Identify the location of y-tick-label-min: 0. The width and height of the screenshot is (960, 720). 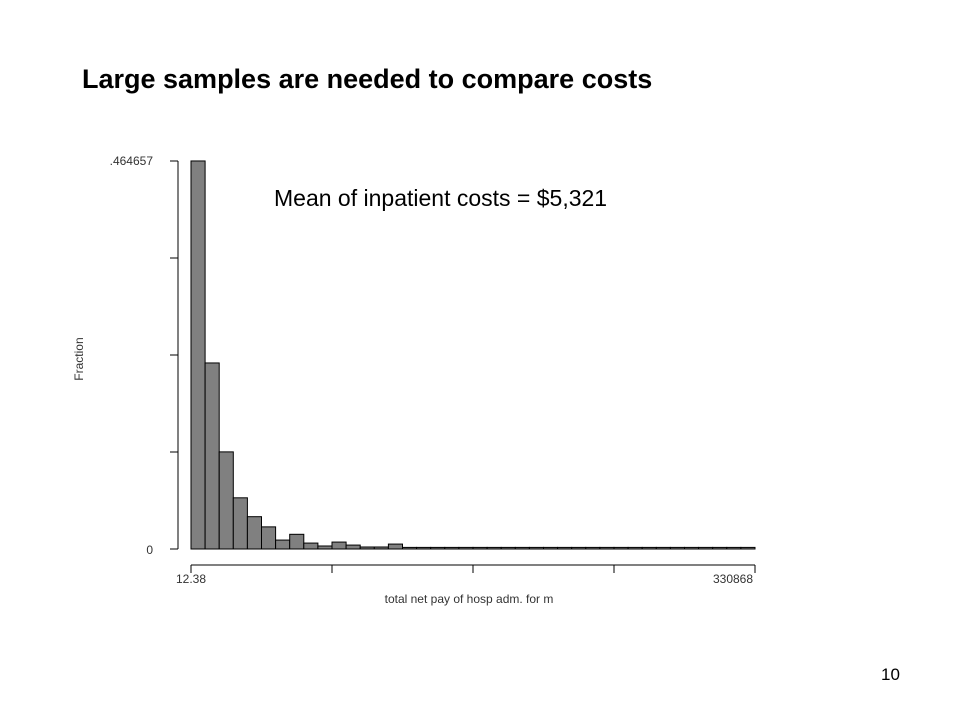
(149, 550).